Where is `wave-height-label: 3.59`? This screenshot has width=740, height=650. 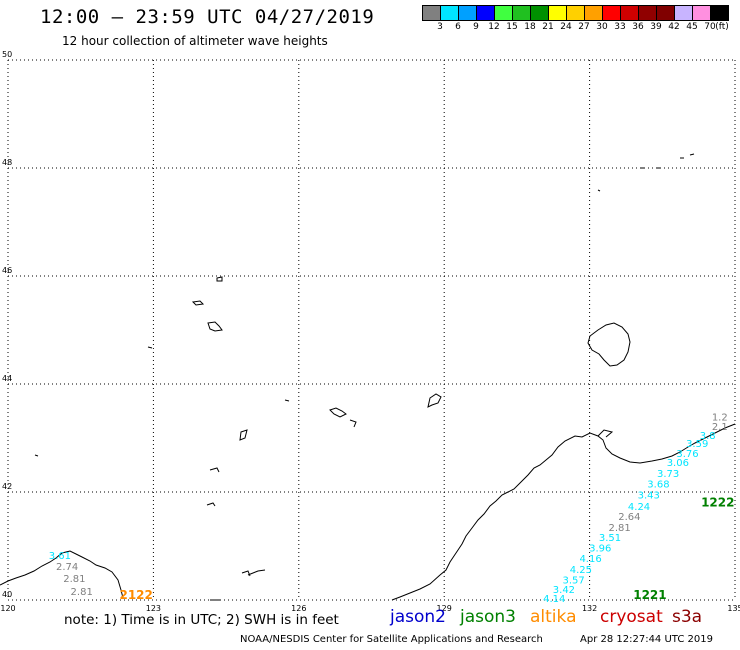
wave-height-label: 3.59 is located at coordinates (697, 444).